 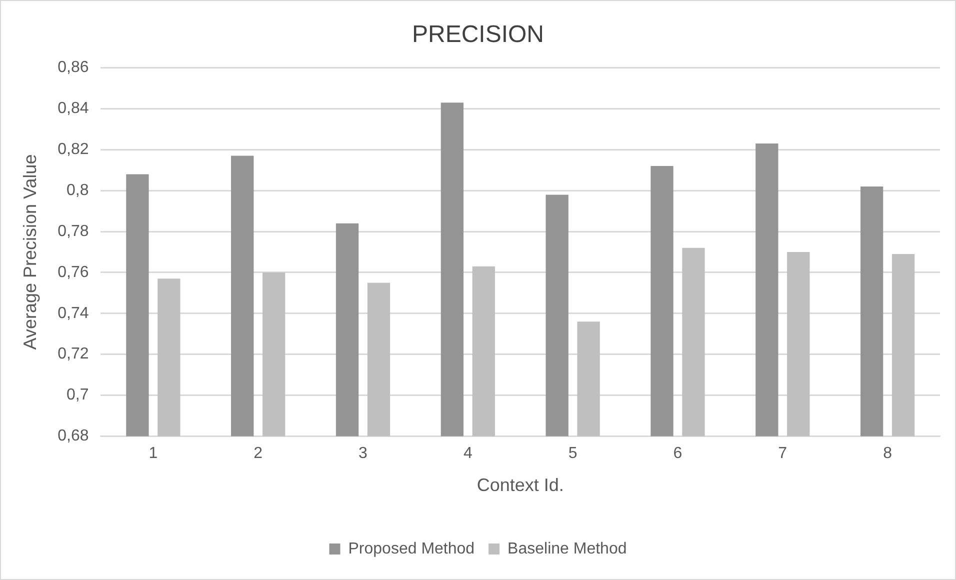 What do you see at coordinates (567, 549) in the screenshot?
I see `legend-label: Baseline Method` at bounding box center [567, 549].